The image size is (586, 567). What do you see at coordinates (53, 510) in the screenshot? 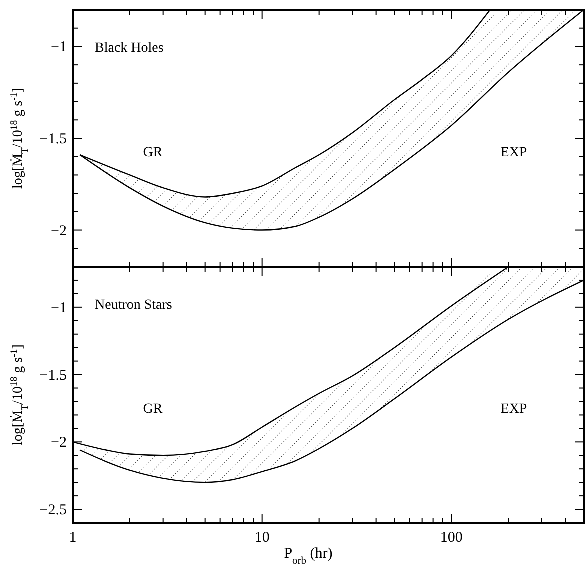
I see `y-tick-label: −2.5` at bounding box center [53, 510].